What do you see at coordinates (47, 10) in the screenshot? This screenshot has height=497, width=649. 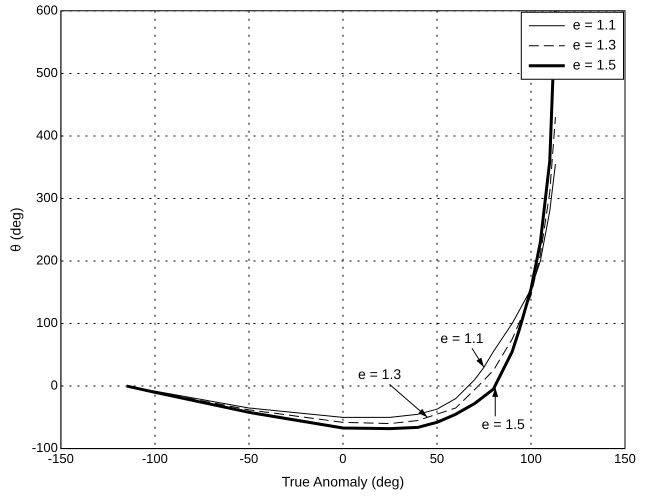 I see `y-tick-label: 600` at bounding box center [47, 10].